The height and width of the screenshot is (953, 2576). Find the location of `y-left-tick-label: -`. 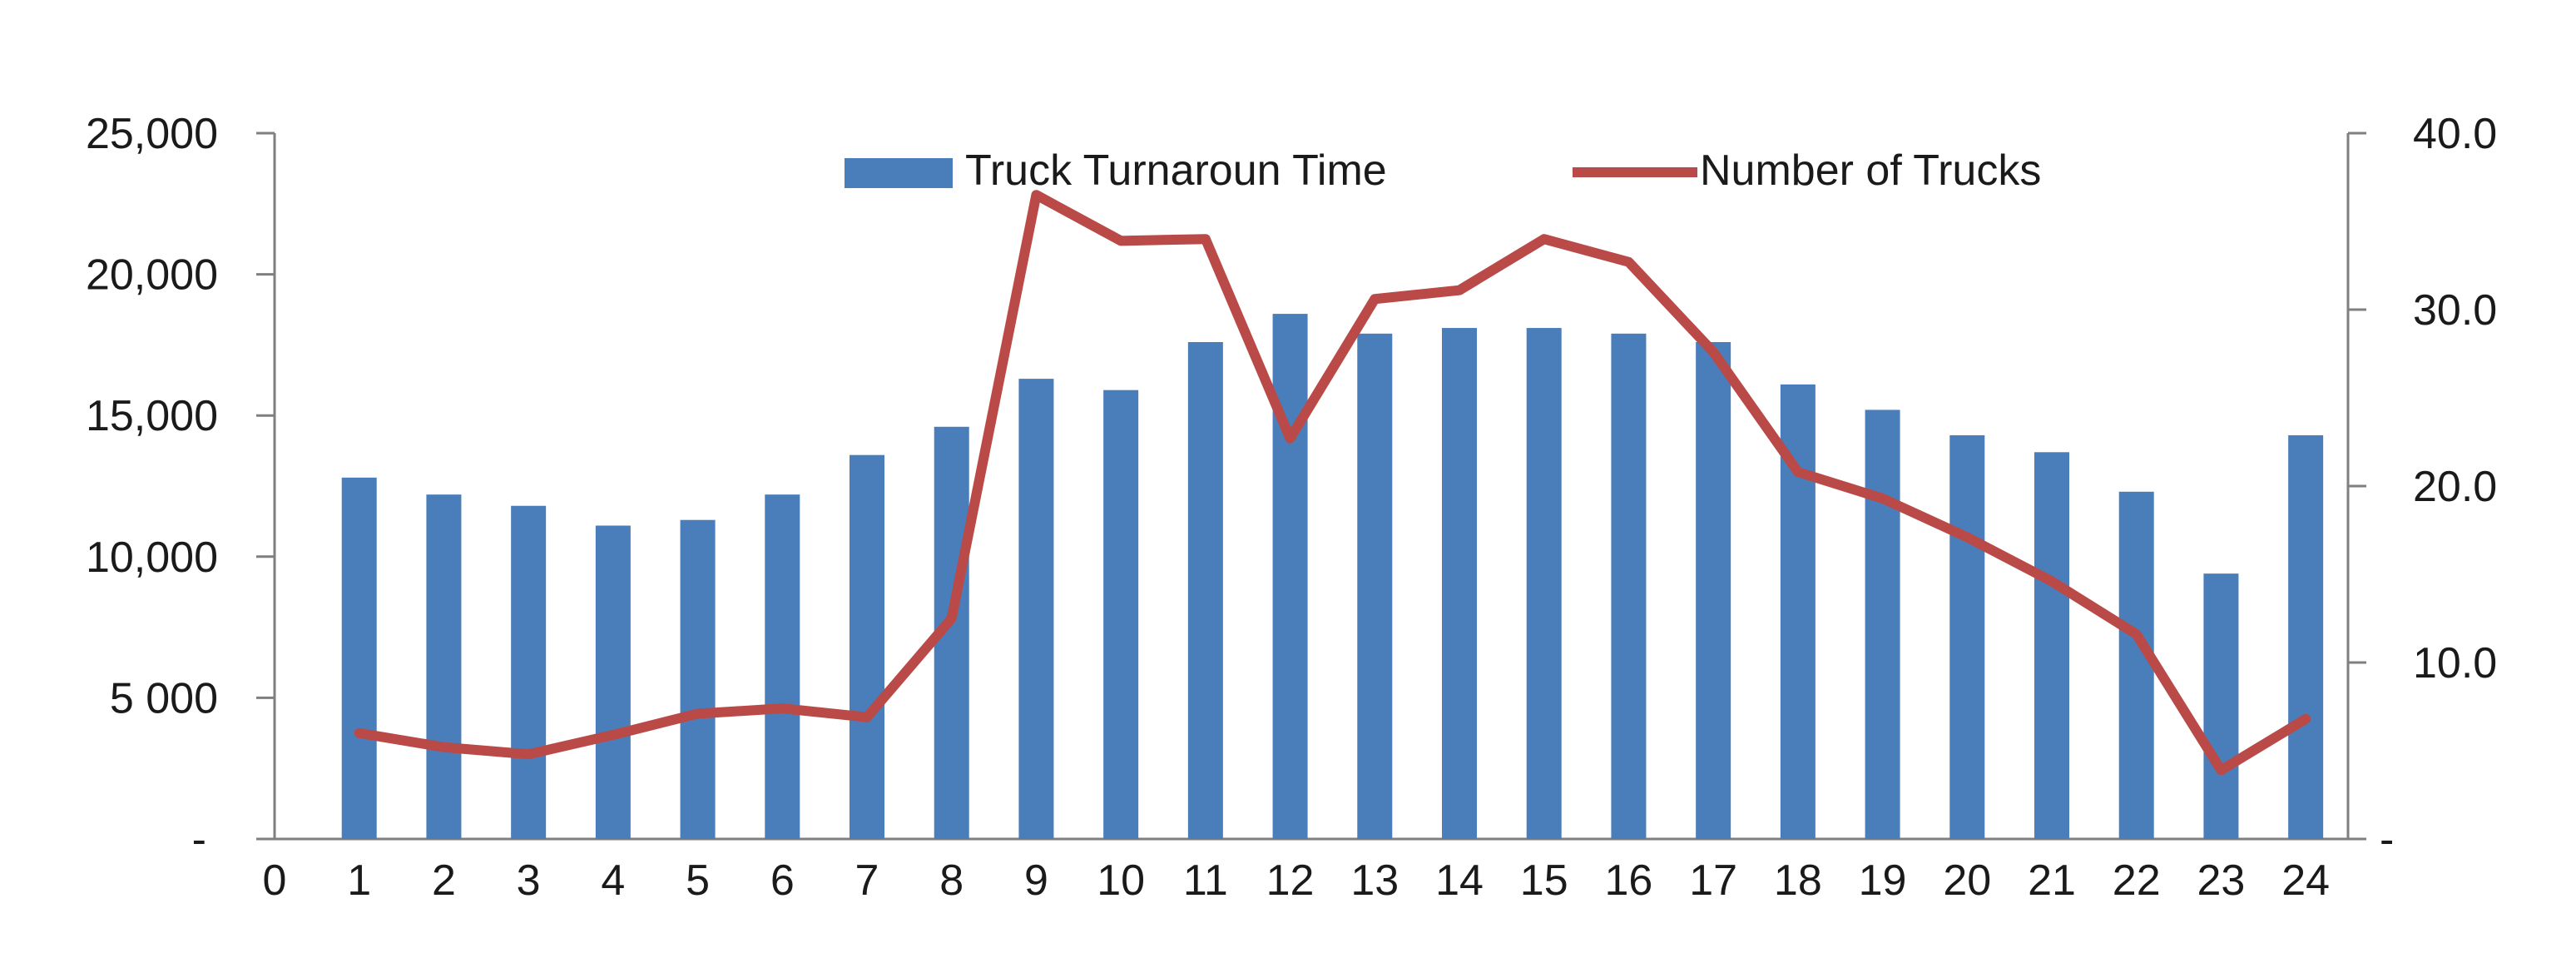

y-left-tick-label: - is located at coordinates (199, 840).